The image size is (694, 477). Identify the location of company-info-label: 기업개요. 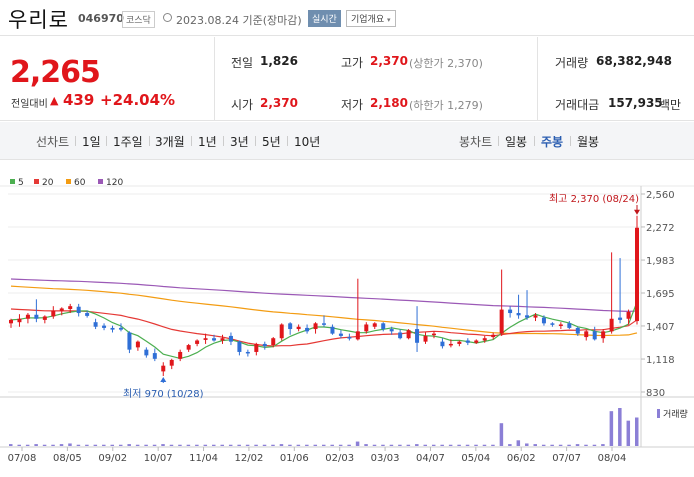
(368, 20).